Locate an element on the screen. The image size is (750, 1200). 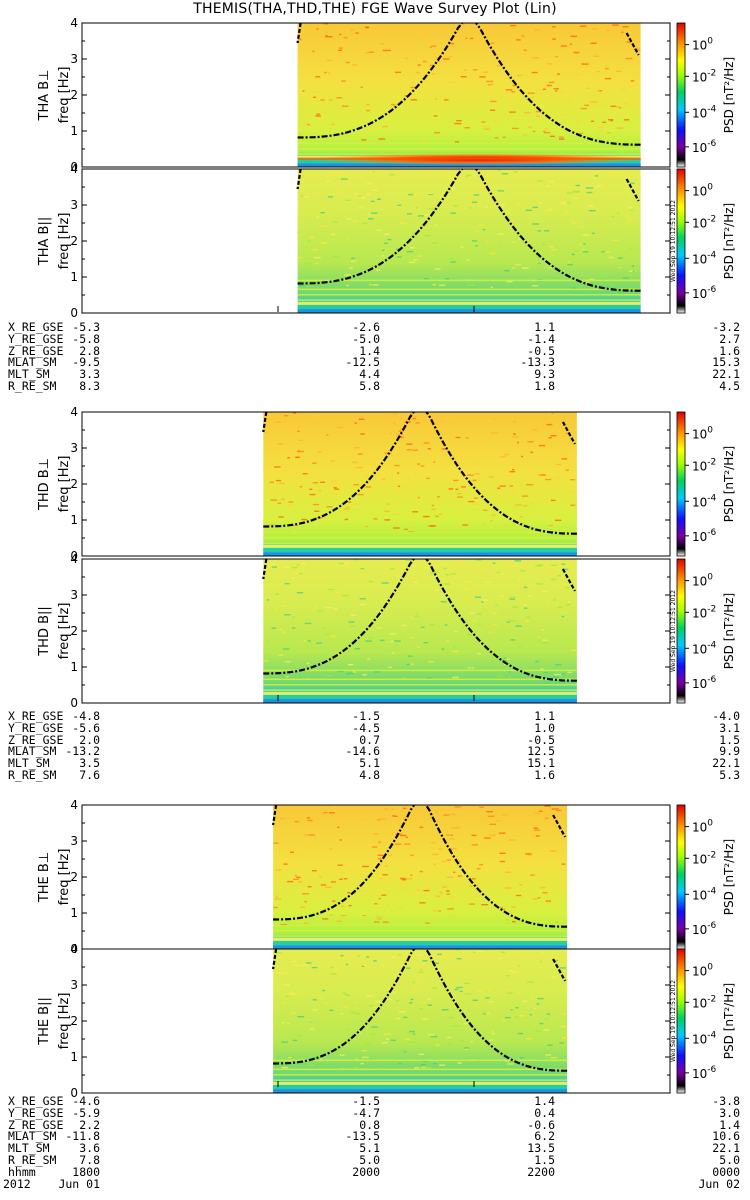
spectrogram-band is located at coordinates (420, 916).